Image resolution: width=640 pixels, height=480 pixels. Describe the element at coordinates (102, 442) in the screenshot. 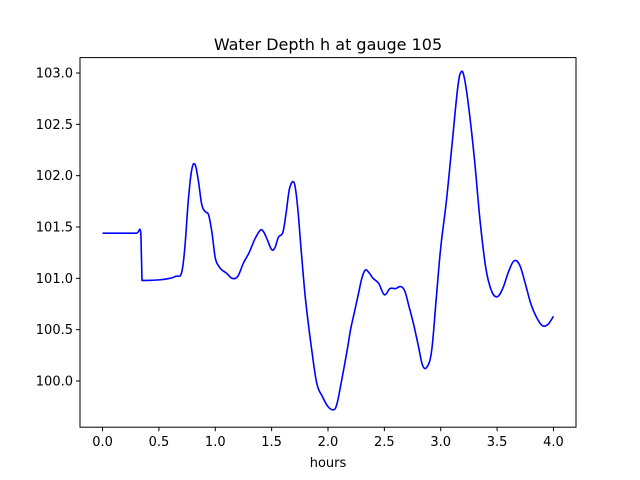

I see `x-tick-label: 0.0` at that location.